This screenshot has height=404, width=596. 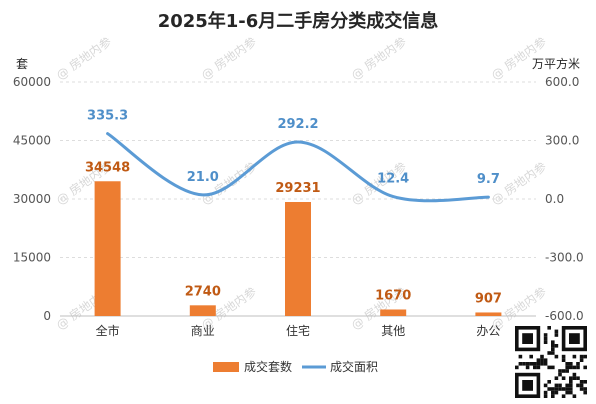 I want to click on right-tick-label: -300.0, so click(x=564, y=258).